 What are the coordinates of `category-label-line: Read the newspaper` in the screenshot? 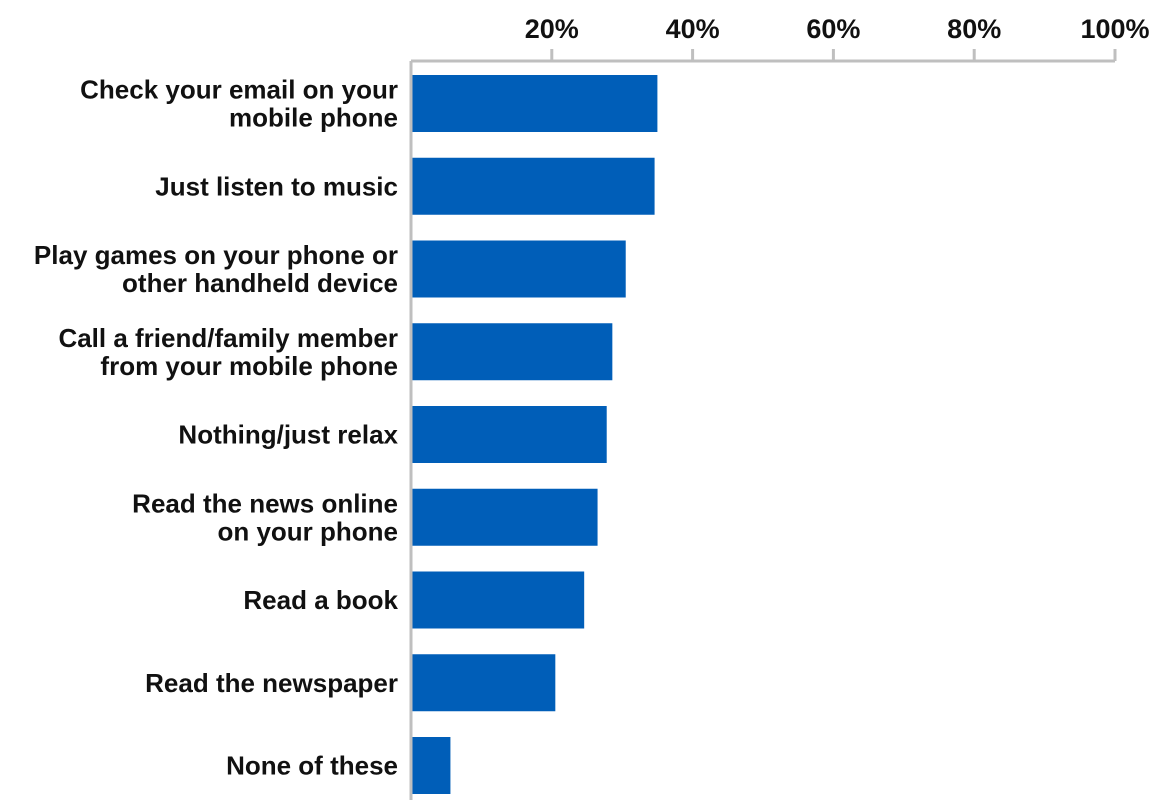 It's located at (271, 683).